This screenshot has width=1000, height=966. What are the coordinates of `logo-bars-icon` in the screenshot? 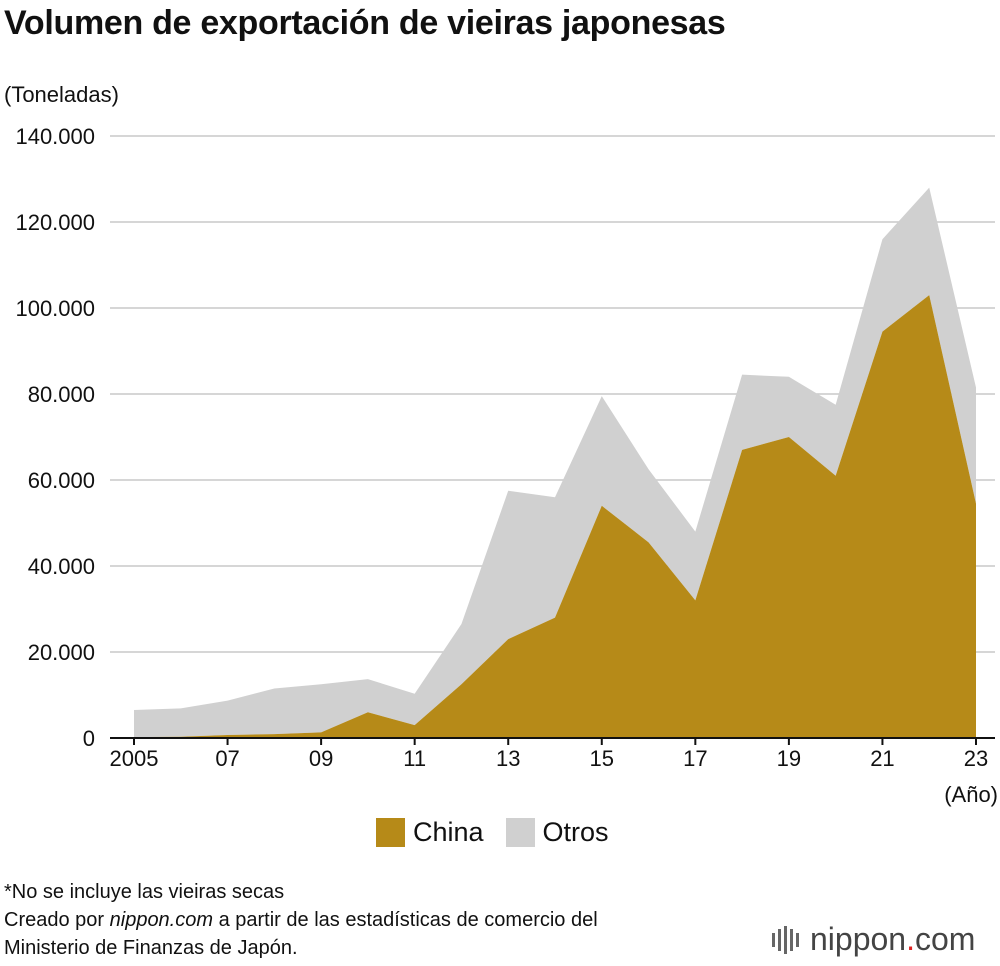 It's located at (787, 939).